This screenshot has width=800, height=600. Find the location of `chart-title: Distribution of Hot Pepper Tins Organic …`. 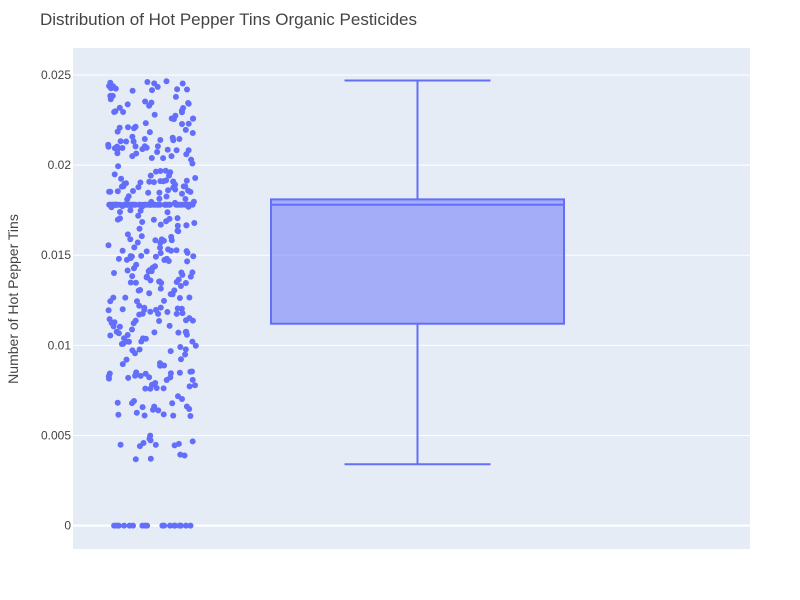

chart-title: Distribution of Hot Pepper Tins Organic … is located at coordinates (228, 19).